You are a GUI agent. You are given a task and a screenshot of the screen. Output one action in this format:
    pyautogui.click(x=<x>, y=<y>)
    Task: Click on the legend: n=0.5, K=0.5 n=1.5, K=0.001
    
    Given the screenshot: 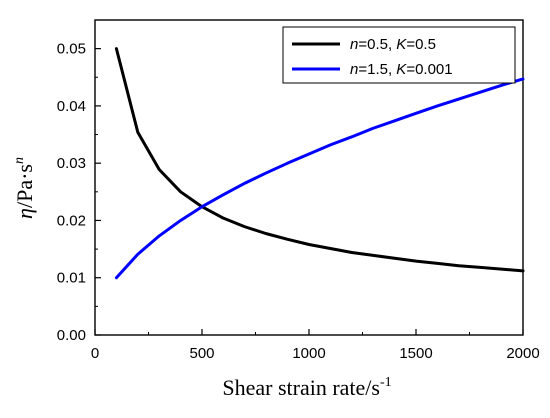 What is the action you would take?
    pyautogui.click(x=399, y=55)
    